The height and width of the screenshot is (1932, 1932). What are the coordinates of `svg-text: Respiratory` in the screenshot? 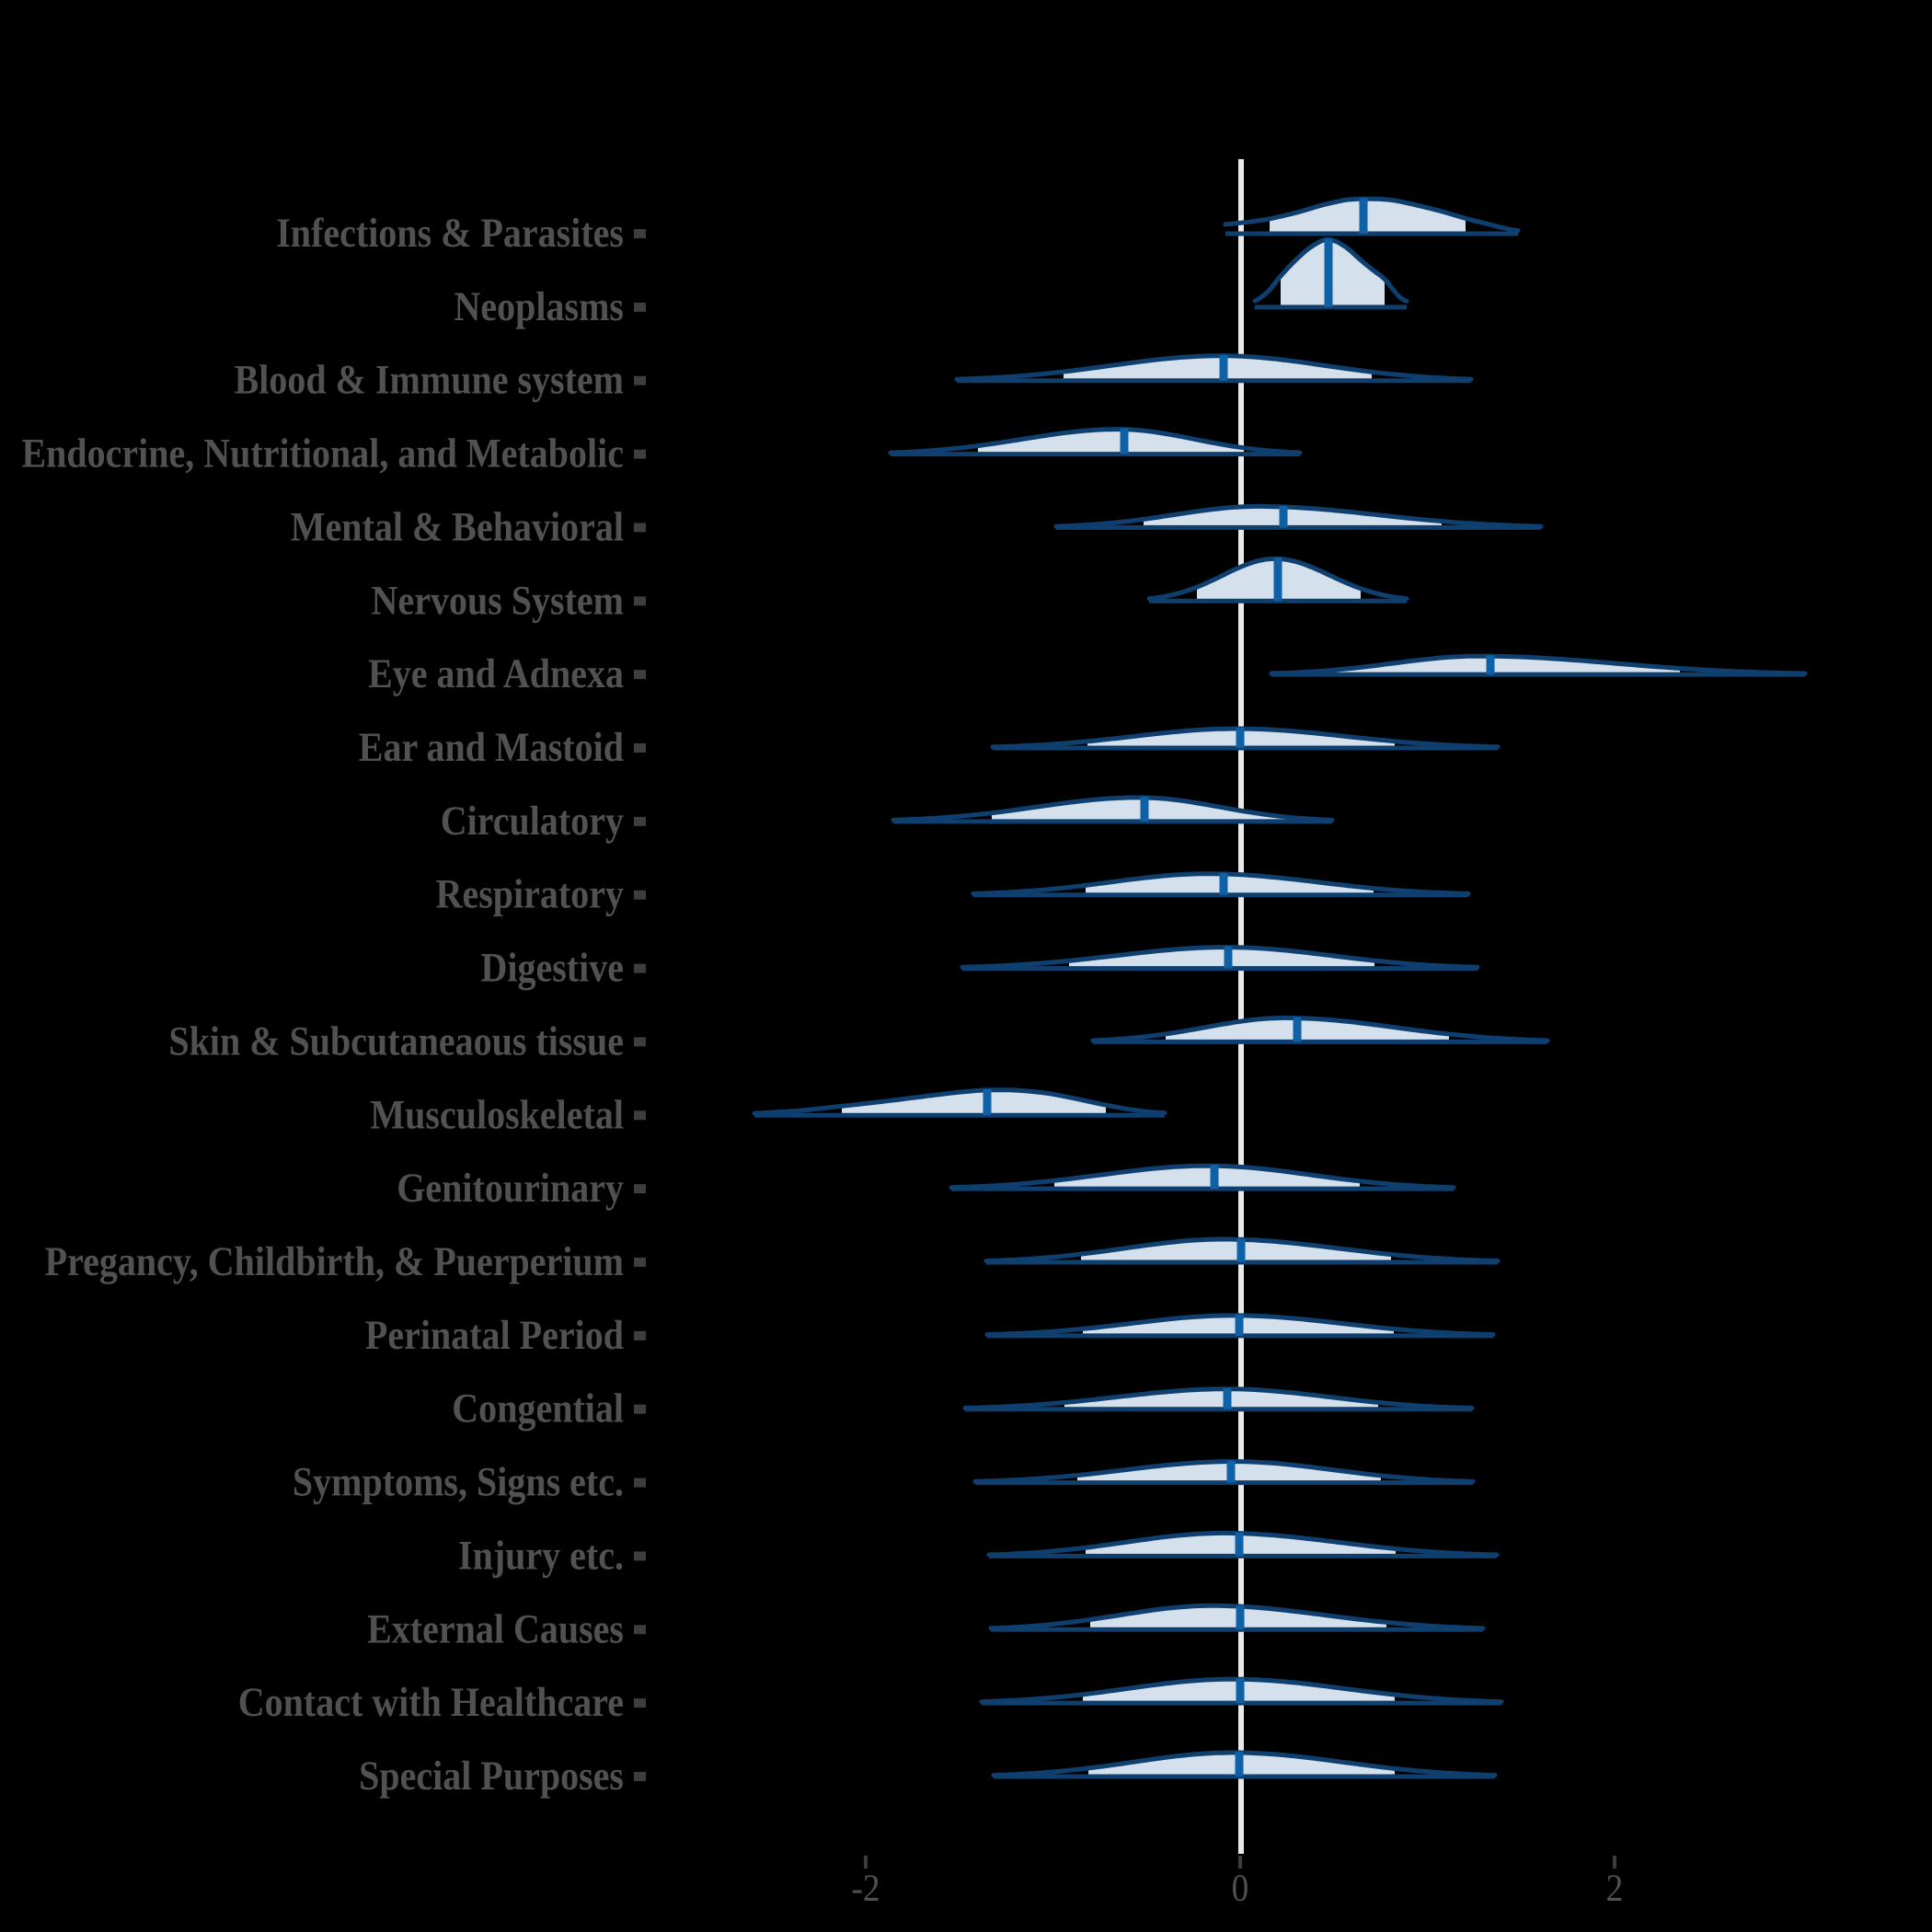 It's located at (530, 894).